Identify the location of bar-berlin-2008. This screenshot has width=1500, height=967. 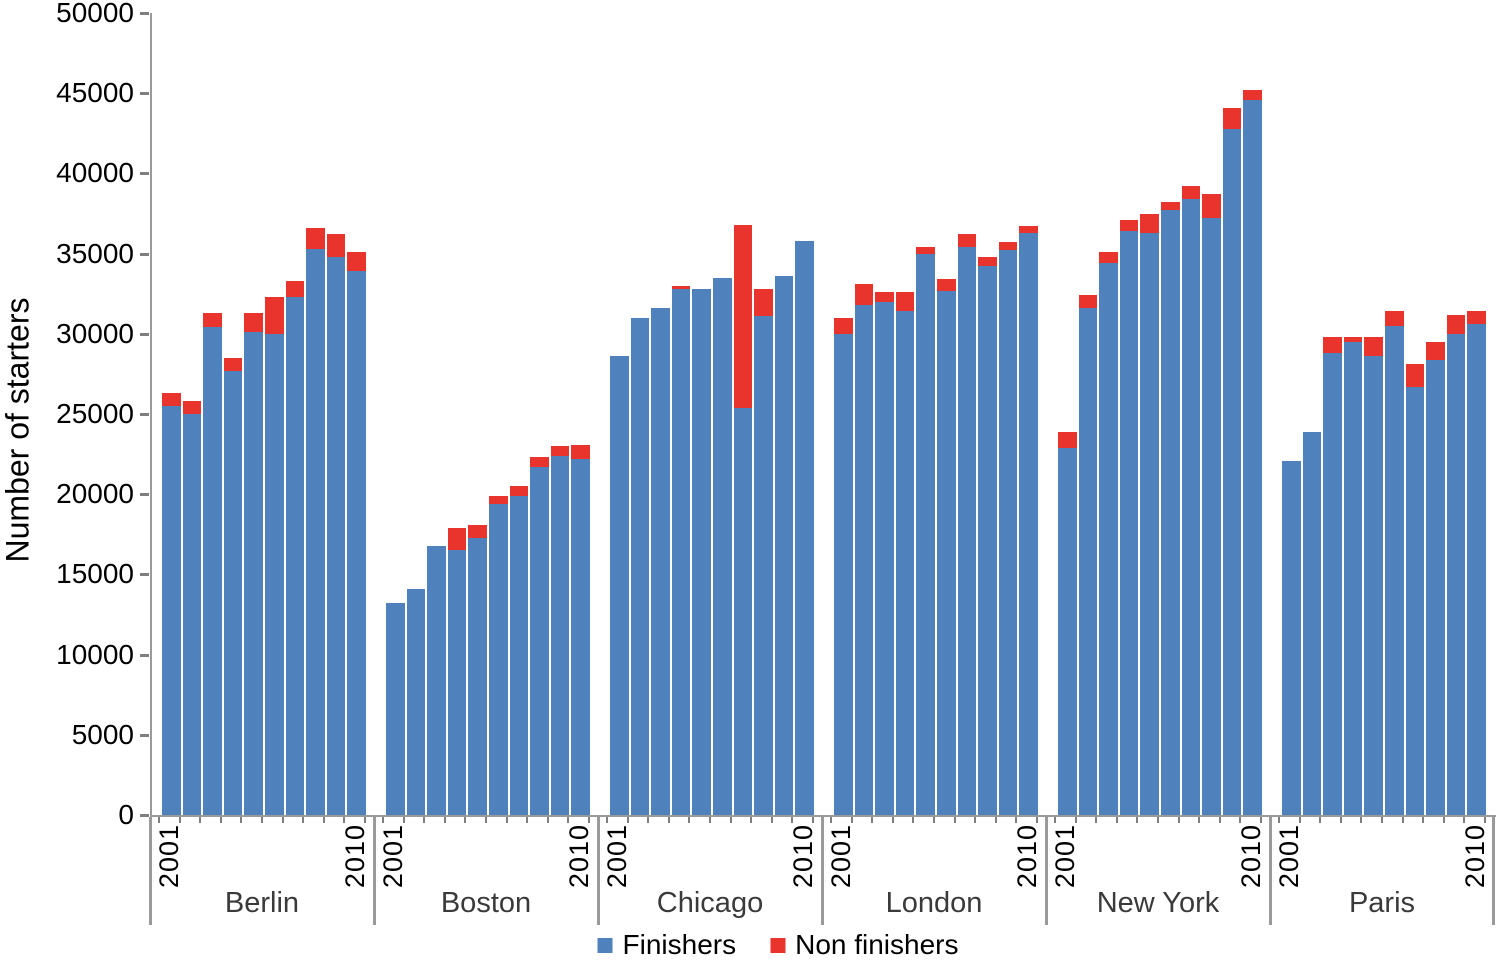
(315, 521).